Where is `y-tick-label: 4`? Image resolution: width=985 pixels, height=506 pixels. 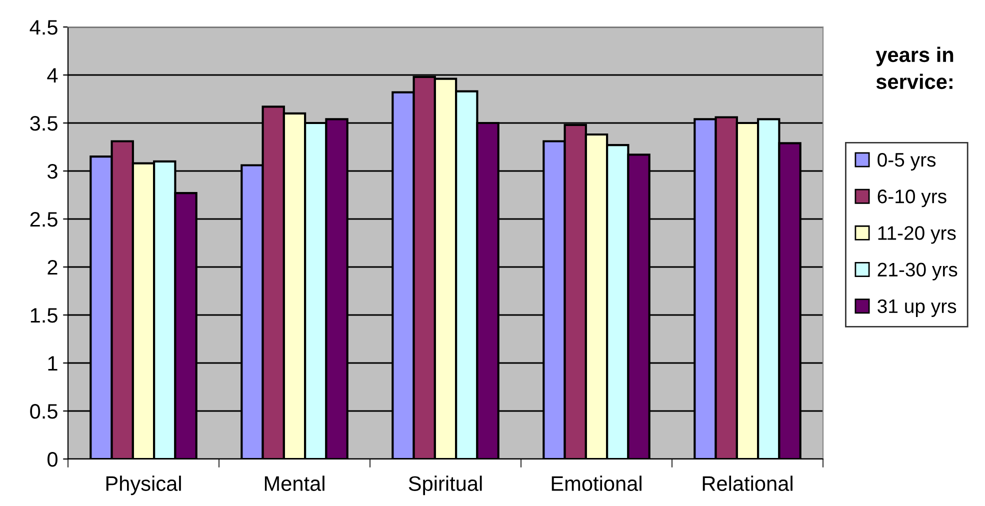
y-tick-label: 4 is located at coordinates (52, 75).